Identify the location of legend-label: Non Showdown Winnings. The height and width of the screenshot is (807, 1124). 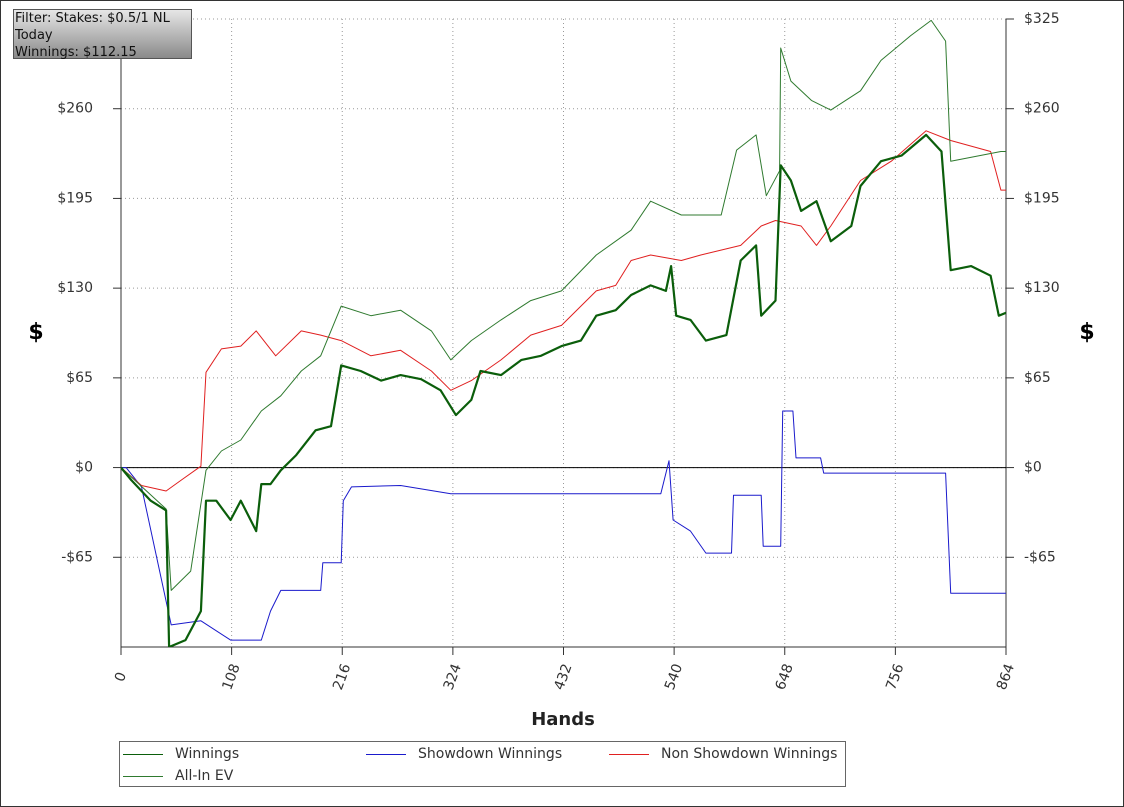
(749, 754).